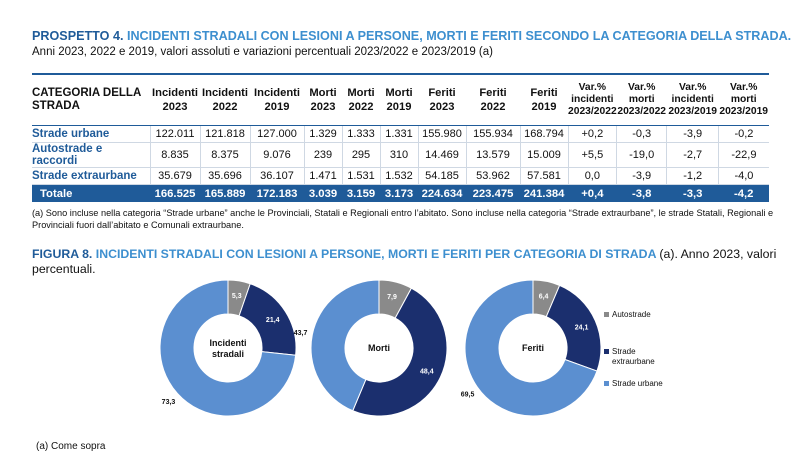 The height and width of the screenshot is (452, 800). I want to click on total-cell: 224.634, so click(442, 193).